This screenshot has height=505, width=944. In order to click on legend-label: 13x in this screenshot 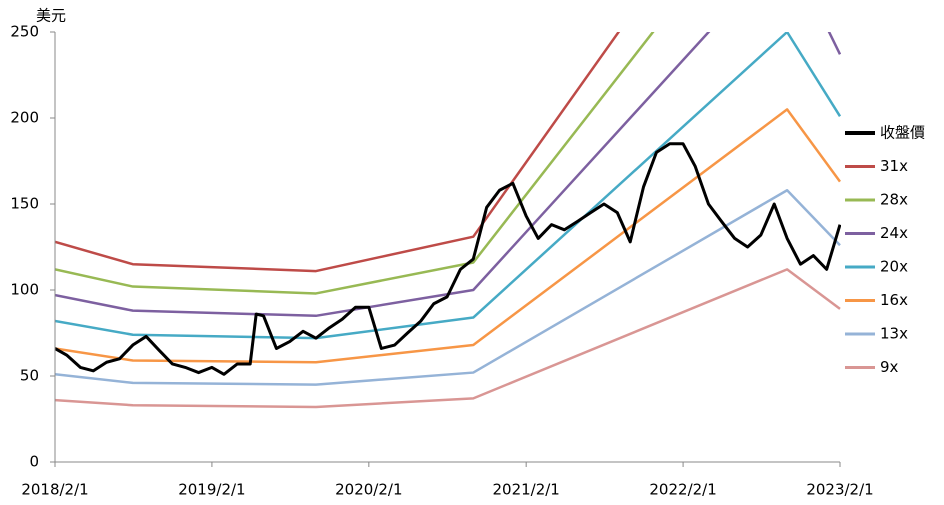, I will do `click(894, 334)`.